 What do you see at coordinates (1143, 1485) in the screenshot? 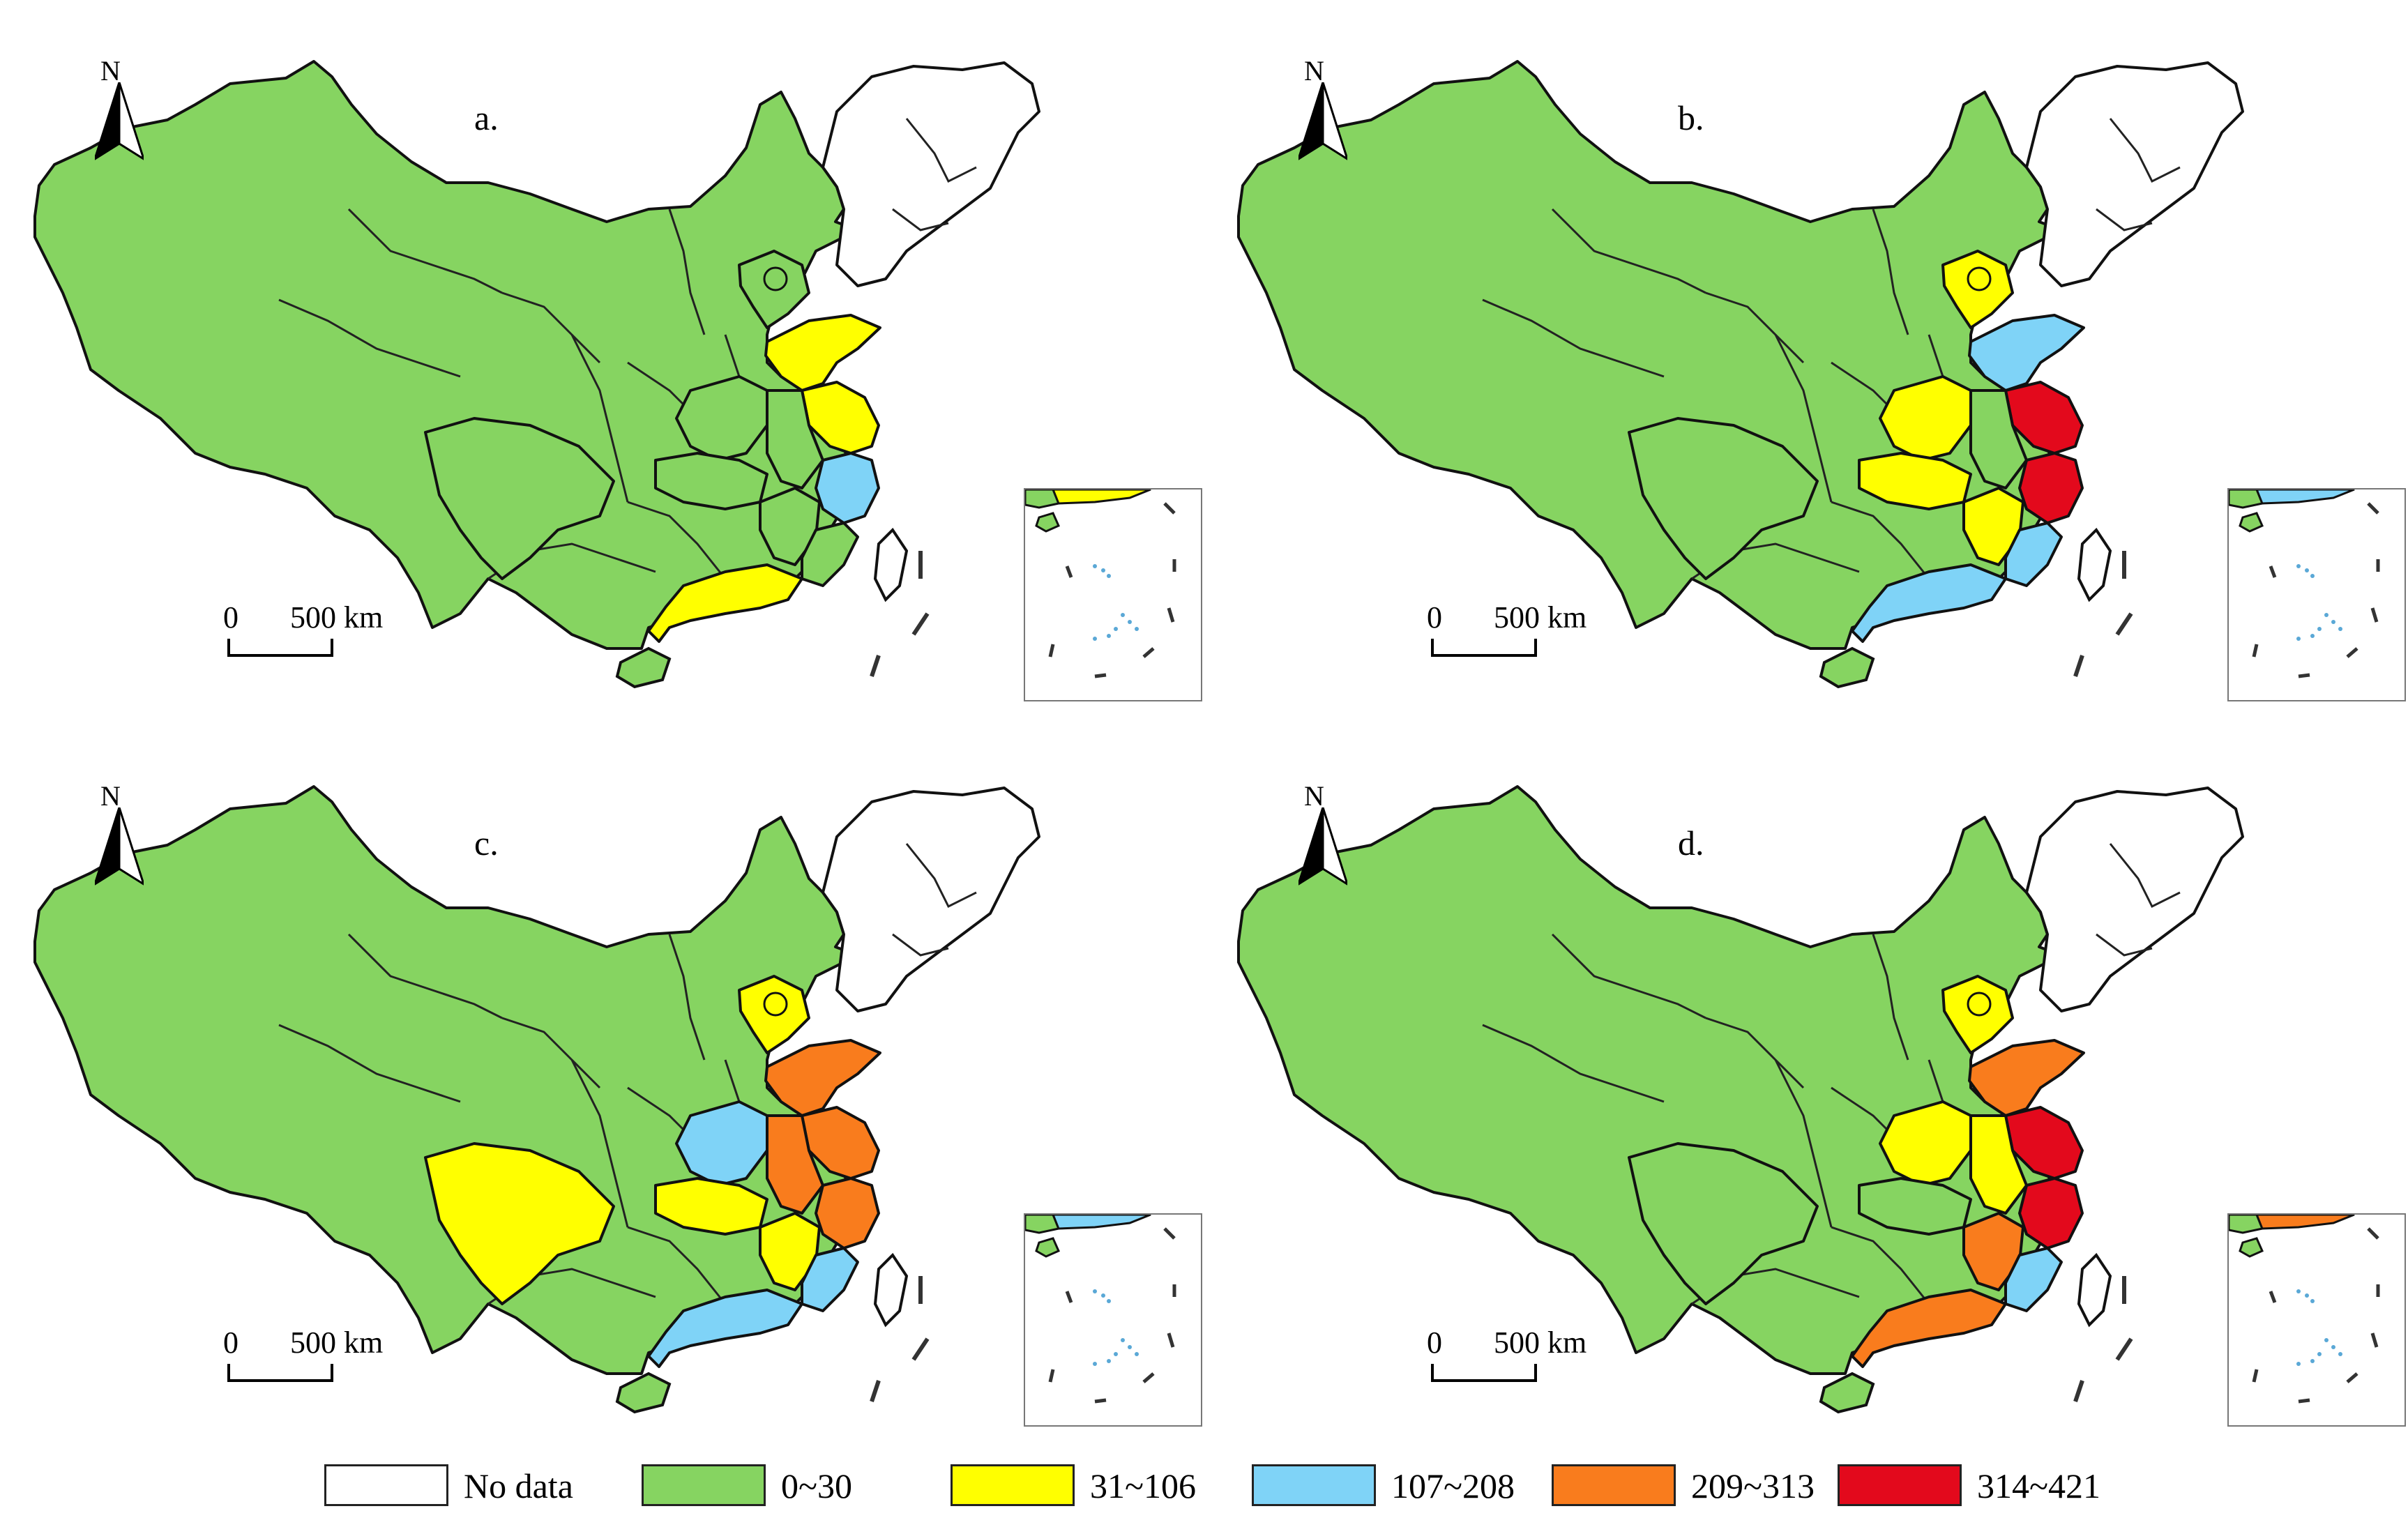
I see `legend-label: 31~106` at bounding box center [1143, 1485].